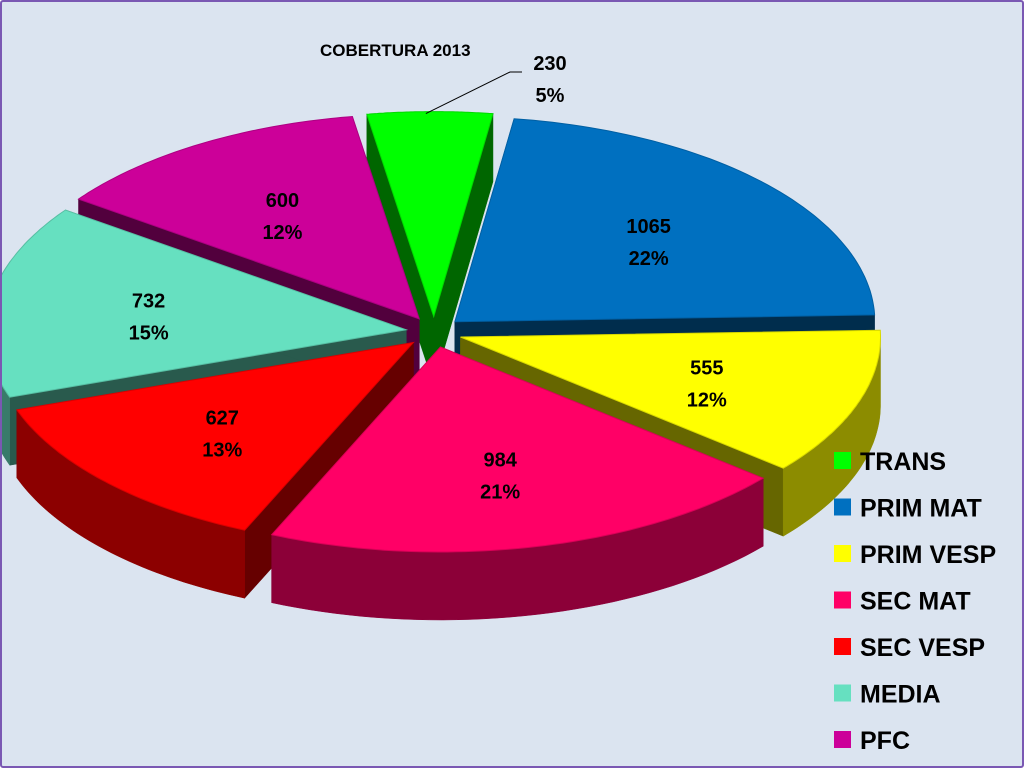 This screenshot has width=1024, height=768. Describe the element at coordinates (885, 741) in the screenshot. I see `legend-label: PFC` at that location.